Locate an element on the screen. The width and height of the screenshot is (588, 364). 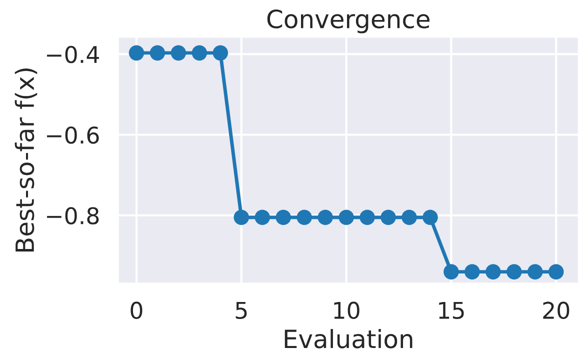
y-tick-label: −0.8 is located at coordinates (73, 215).